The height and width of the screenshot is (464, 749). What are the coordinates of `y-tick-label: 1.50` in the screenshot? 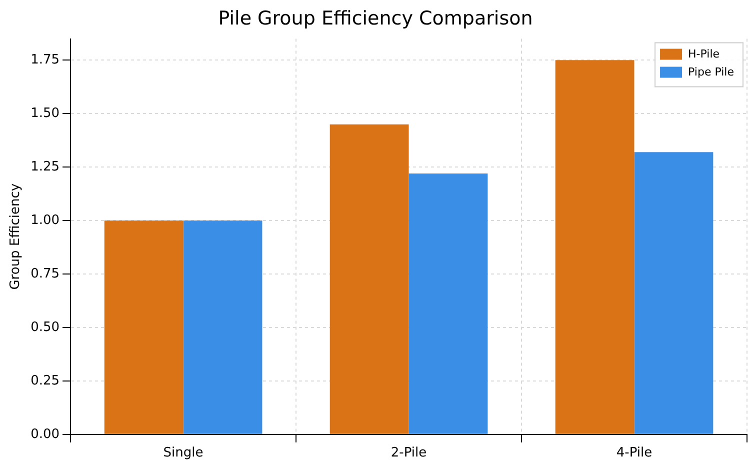 It's located at (45, 114).